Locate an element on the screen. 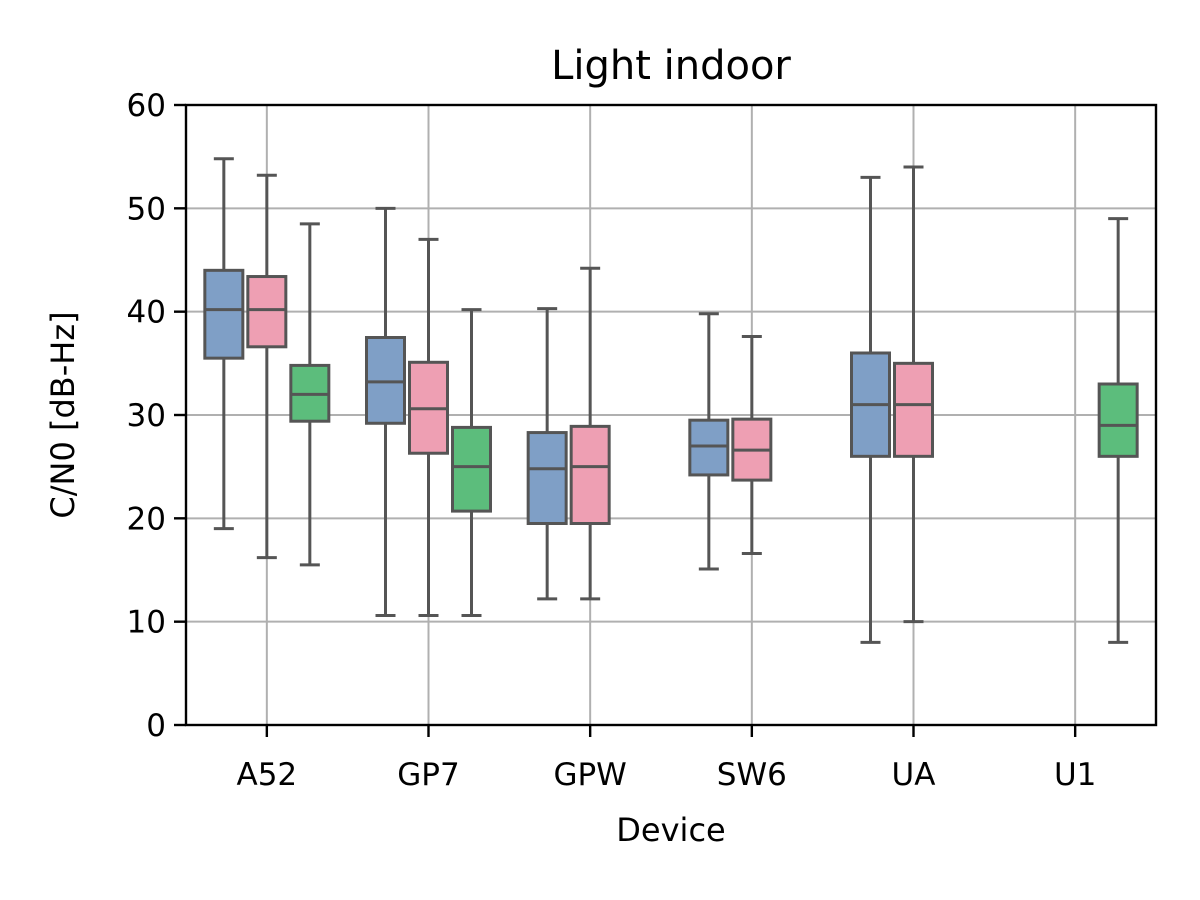 The width and height of the screenshot is (1200, 900). x-tick-label: GP7 is located at coordinates (428, 775).